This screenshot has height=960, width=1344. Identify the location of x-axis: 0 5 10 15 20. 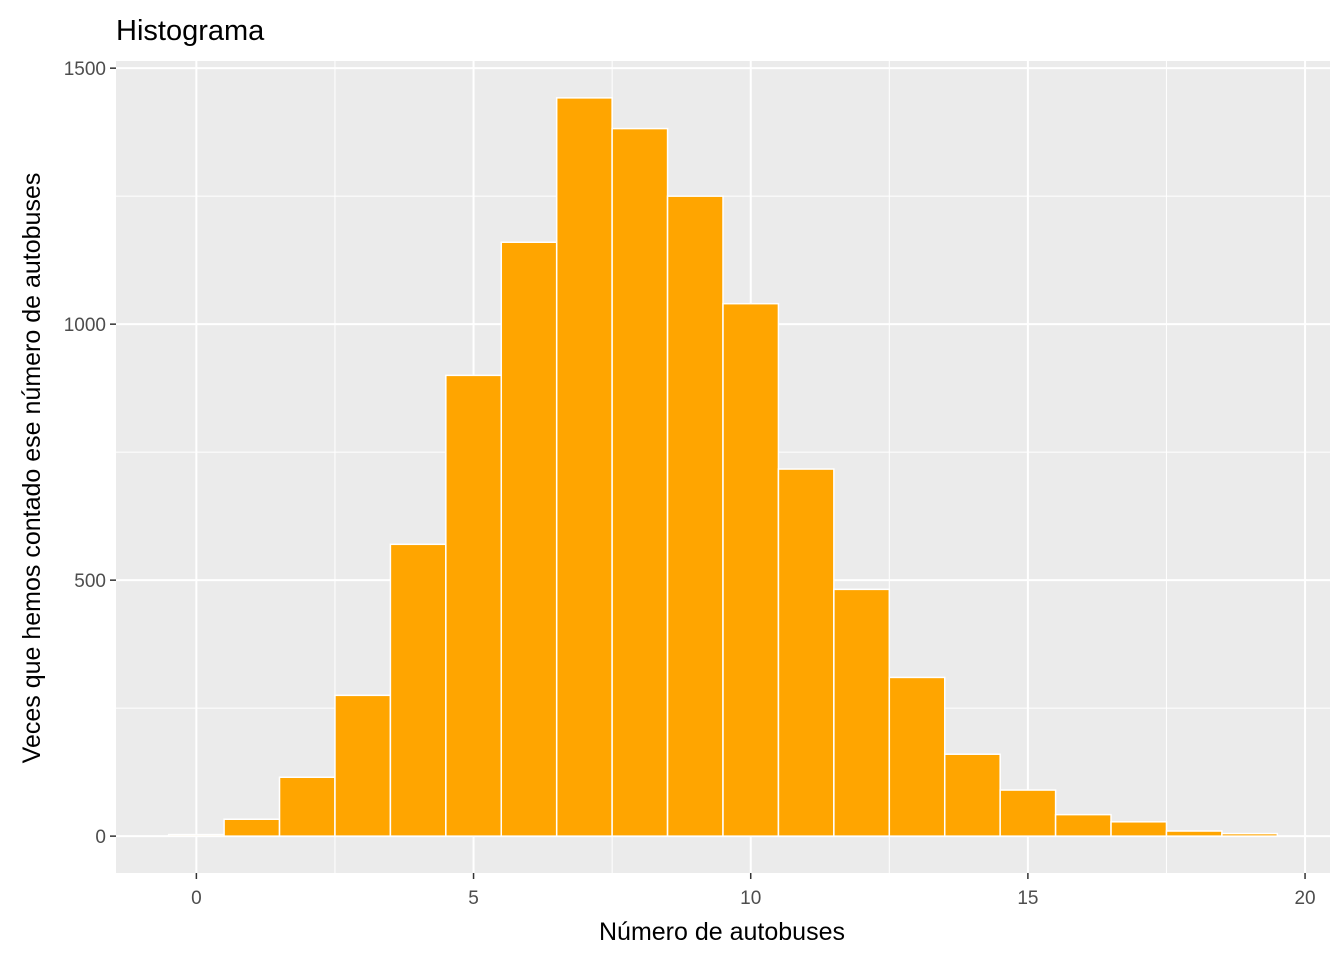
(753, 891).